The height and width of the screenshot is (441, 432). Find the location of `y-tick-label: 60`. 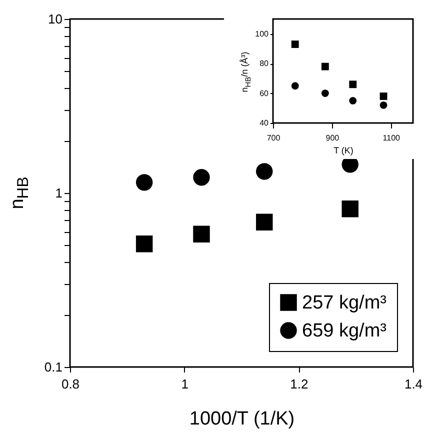

y-tick-label: 60 is located at coordinates (265, 93).